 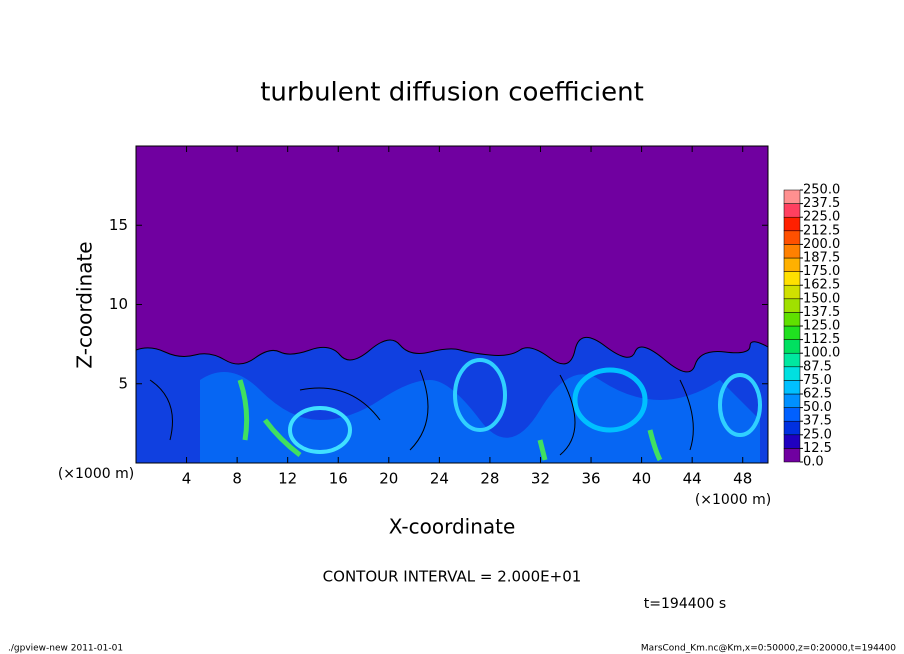 I want to click on colorbar-label: 100.0, so click(x=821, y=353).